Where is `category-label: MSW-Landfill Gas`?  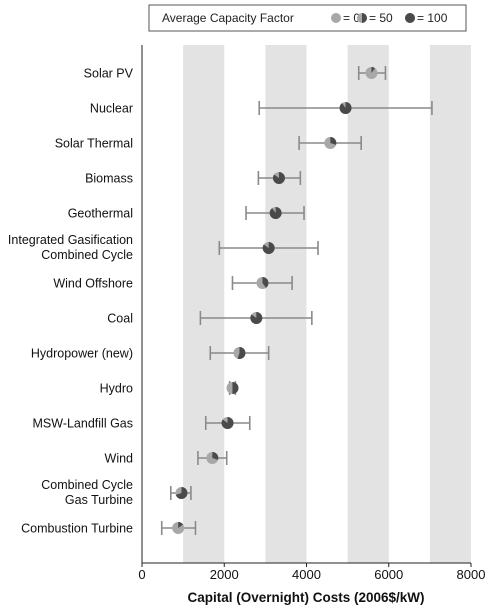
category-label: MSW-Landfill Gas is located at coordinates (83, 424).